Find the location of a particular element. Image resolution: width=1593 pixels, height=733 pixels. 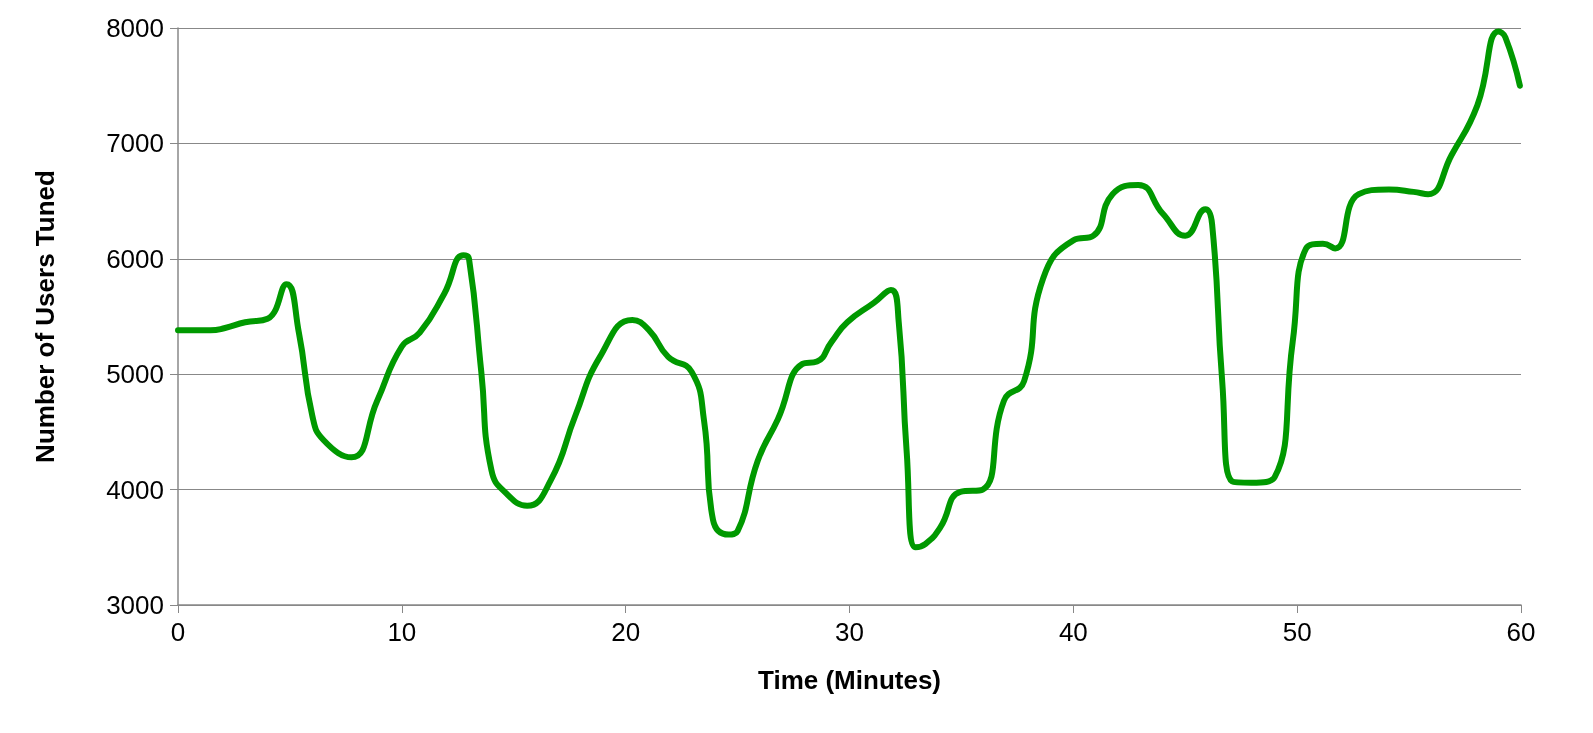

x-tick-label: 60 is located at coordinates (1521, 632).